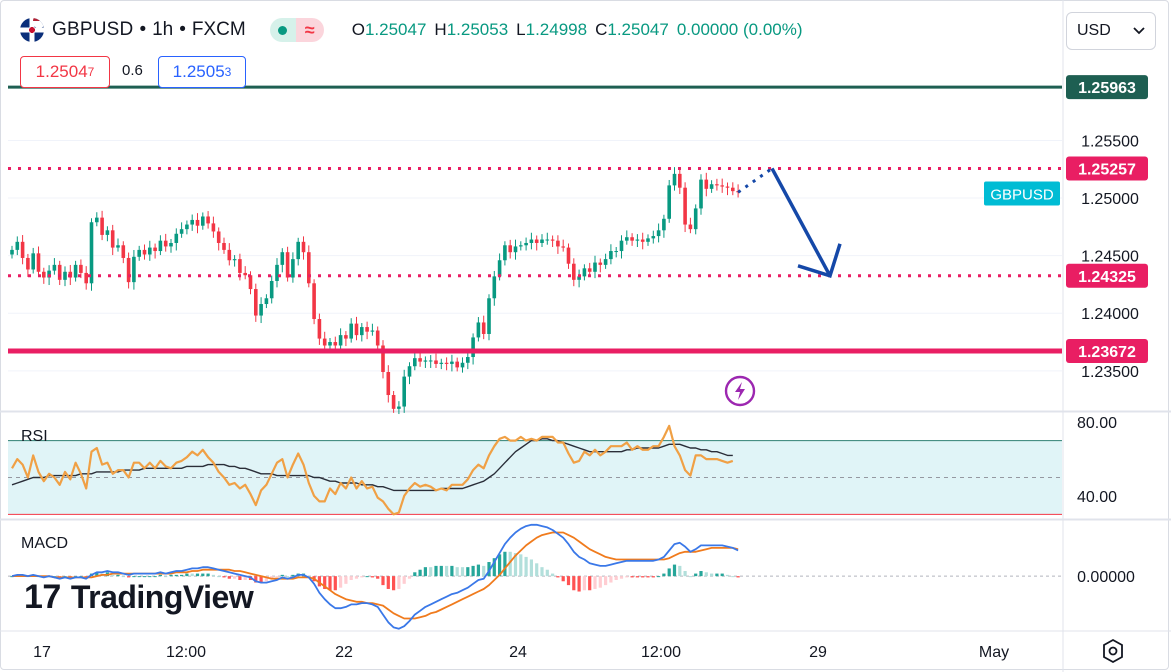  Describe the element at coordinates (38, 23) in the screenshot. I see `usd-flag-icon` at that location.